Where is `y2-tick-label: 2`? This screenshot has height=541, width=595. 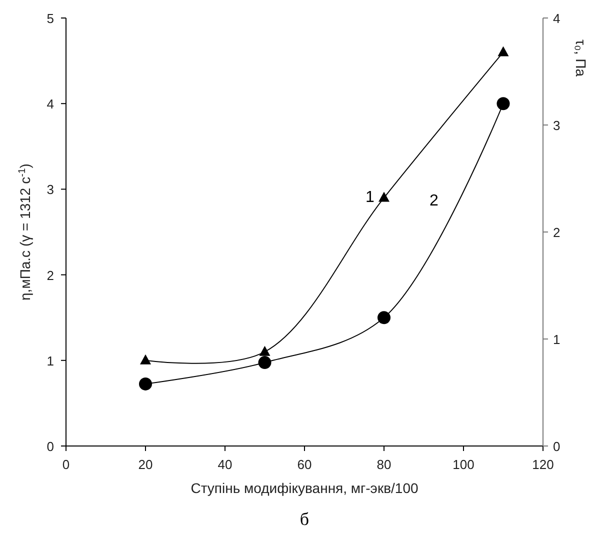
y2-tick-label: 2 is located at coordinates (556, 232).